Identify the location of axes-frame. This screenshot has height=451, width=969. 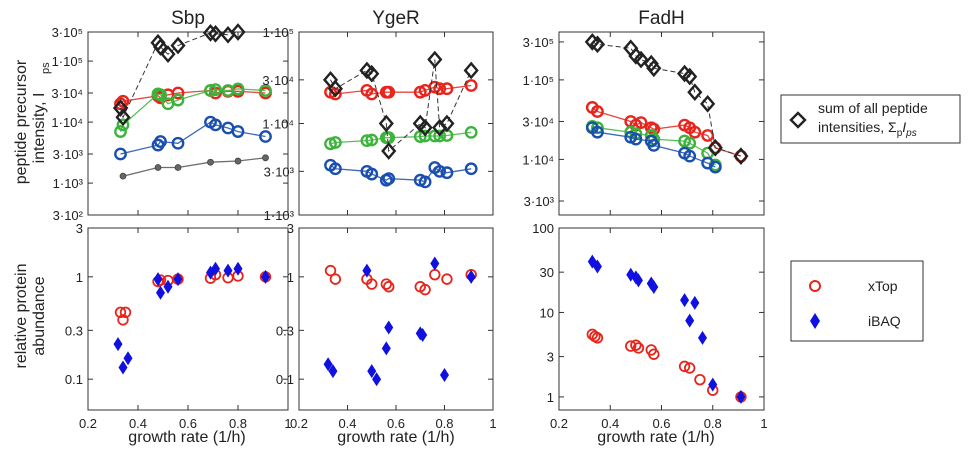
(661, 319).